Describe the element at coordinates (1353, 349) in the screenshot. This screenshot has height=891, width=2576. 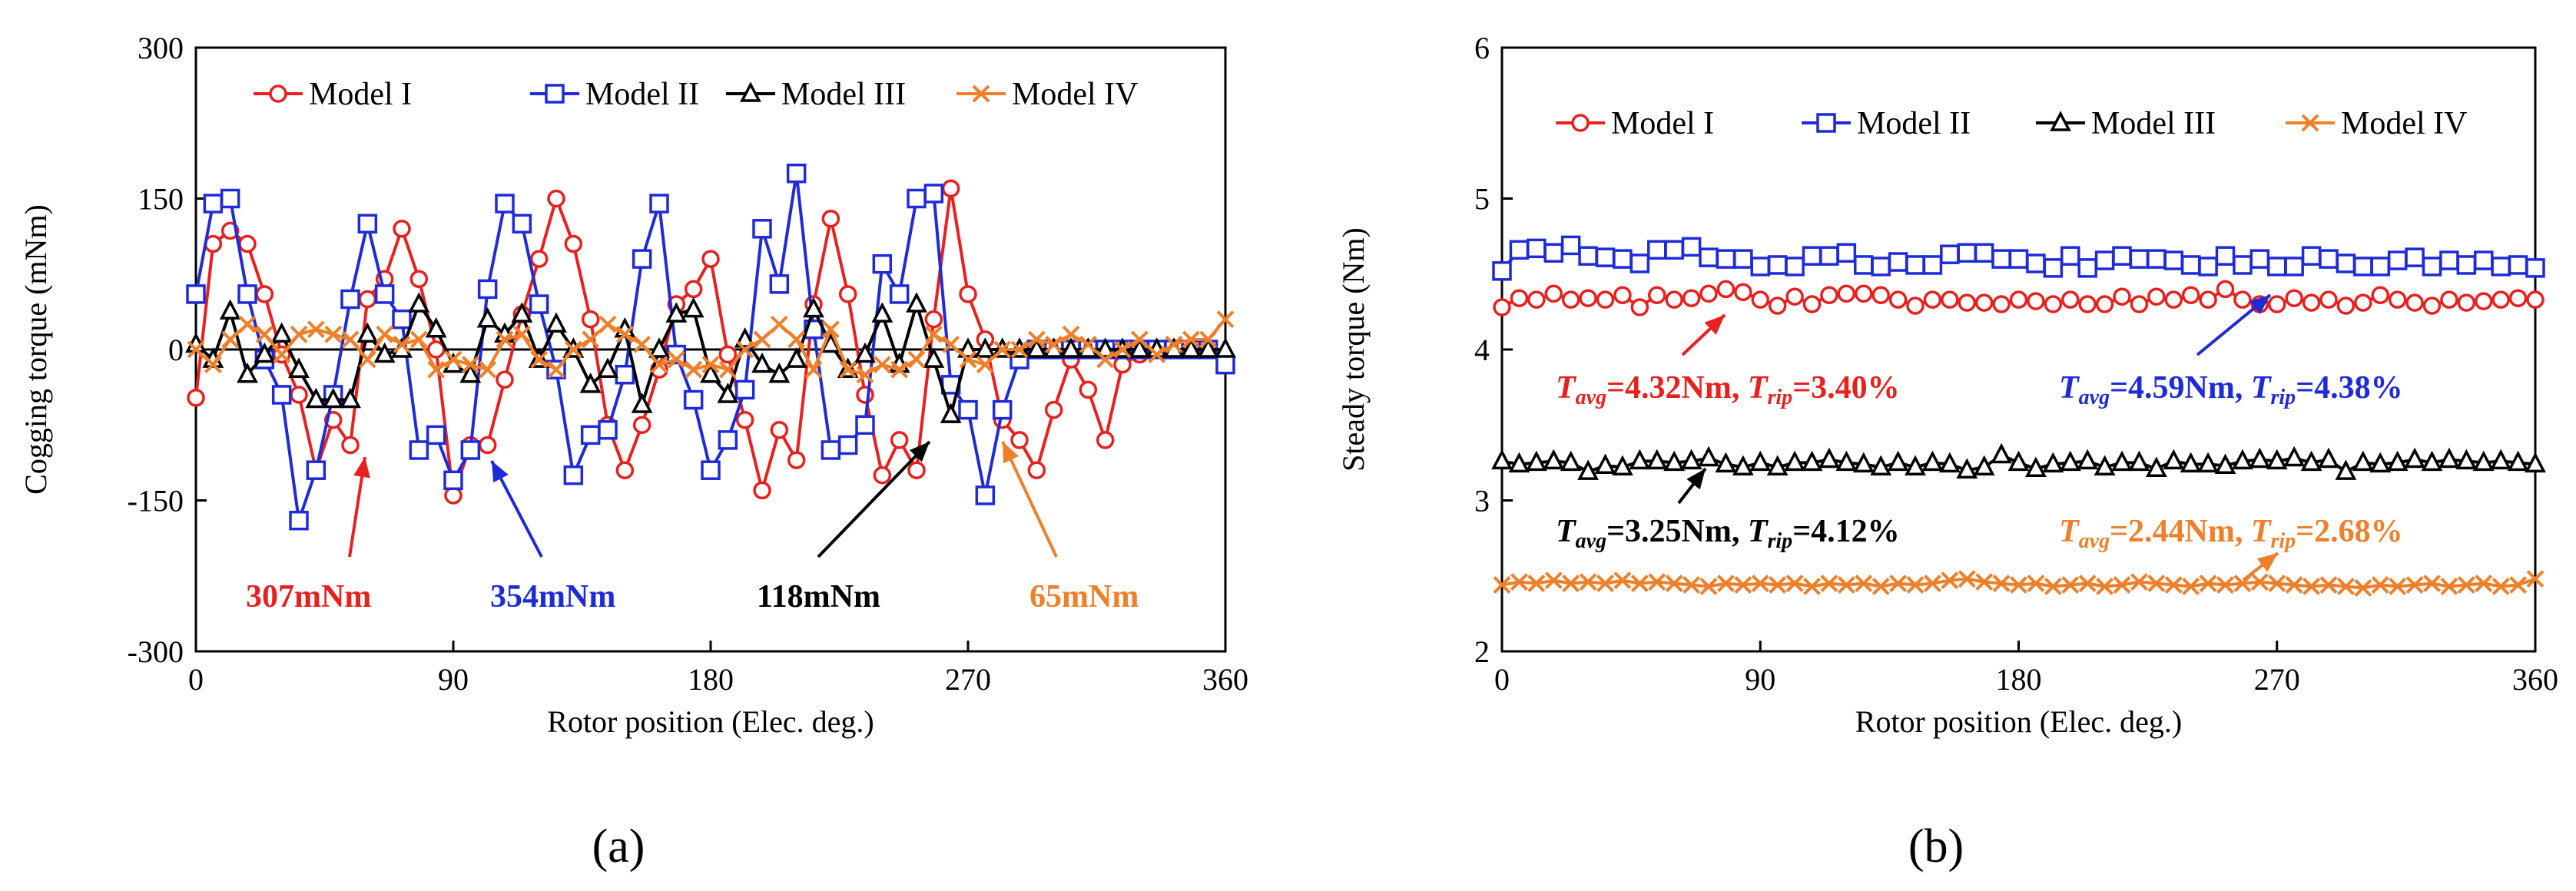
I see `y-axis-title: Steady torque (Nm)` at that location.